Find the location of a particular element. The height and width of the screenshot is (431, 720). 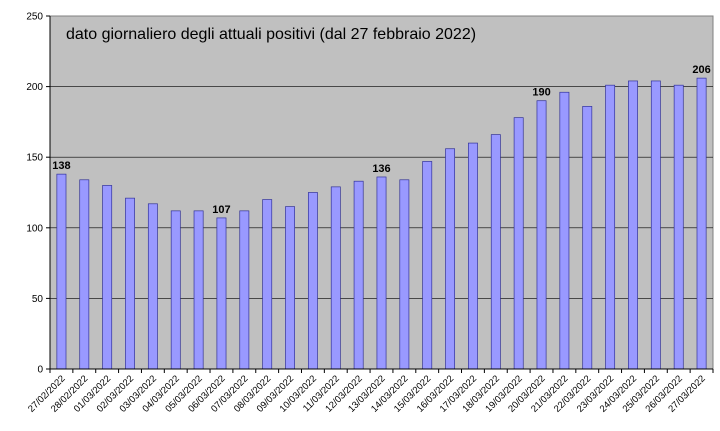

y-tick-label: 200 is located at coordinates (34, 87).